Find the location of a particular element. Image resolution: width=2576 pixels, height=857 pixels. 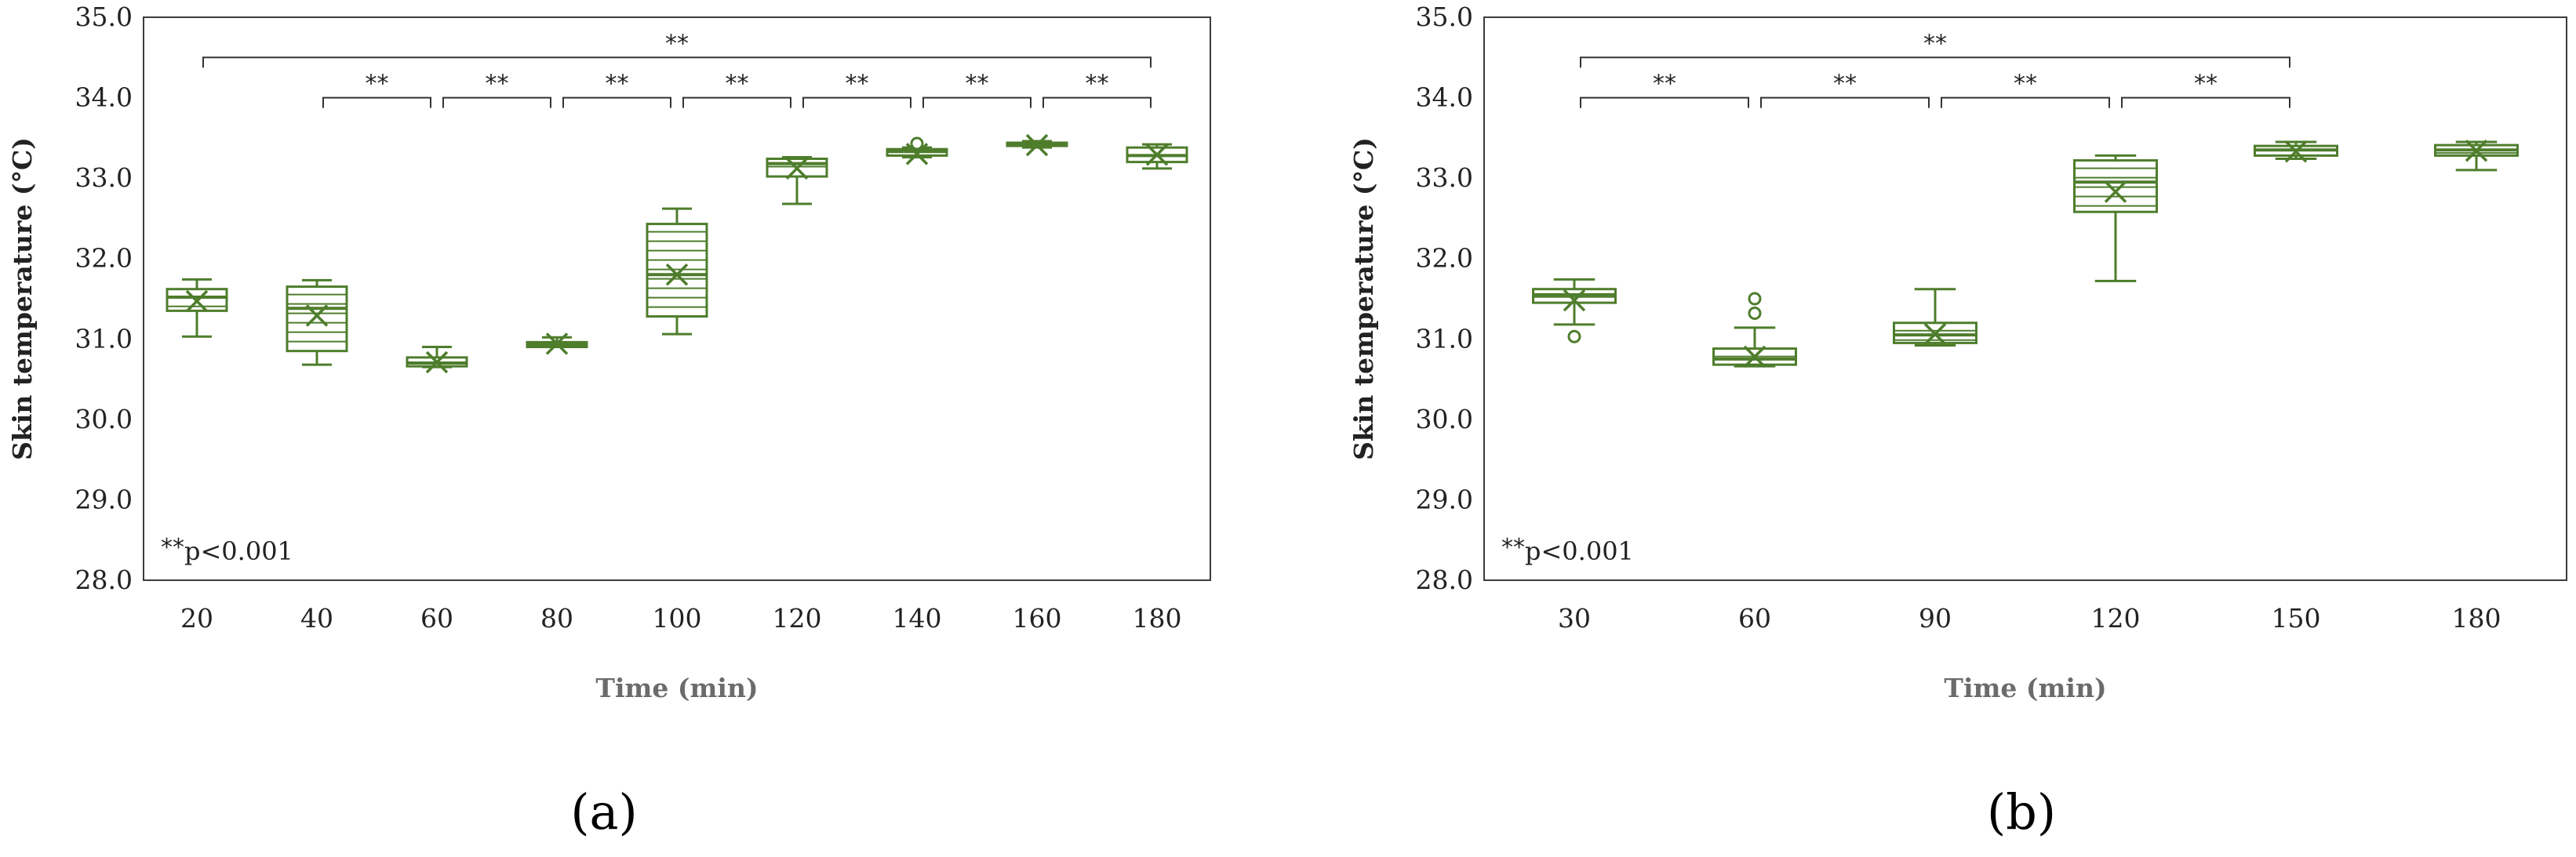

note-text: p<0.001 is located at coordinates (239, 551).